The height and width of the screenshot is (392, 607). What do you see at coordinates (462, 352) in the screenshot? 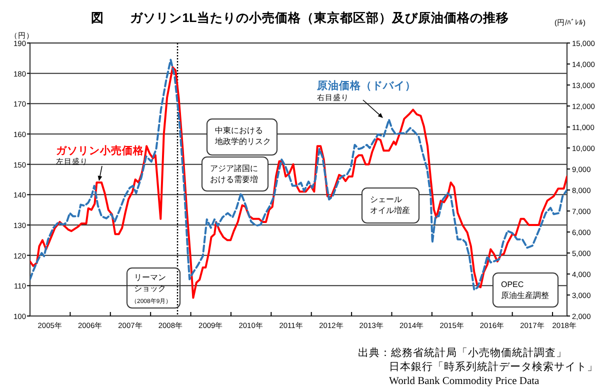
I see `source-note: 出典：総務省統計局「小売物価統計調査」` at bounding box center [462, 352].